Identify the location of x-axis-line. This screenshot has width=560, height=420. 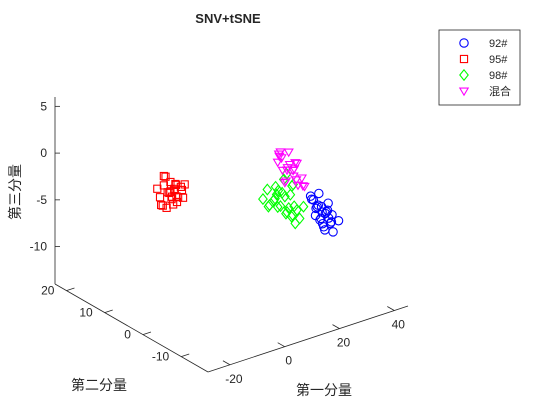
(308, 339).